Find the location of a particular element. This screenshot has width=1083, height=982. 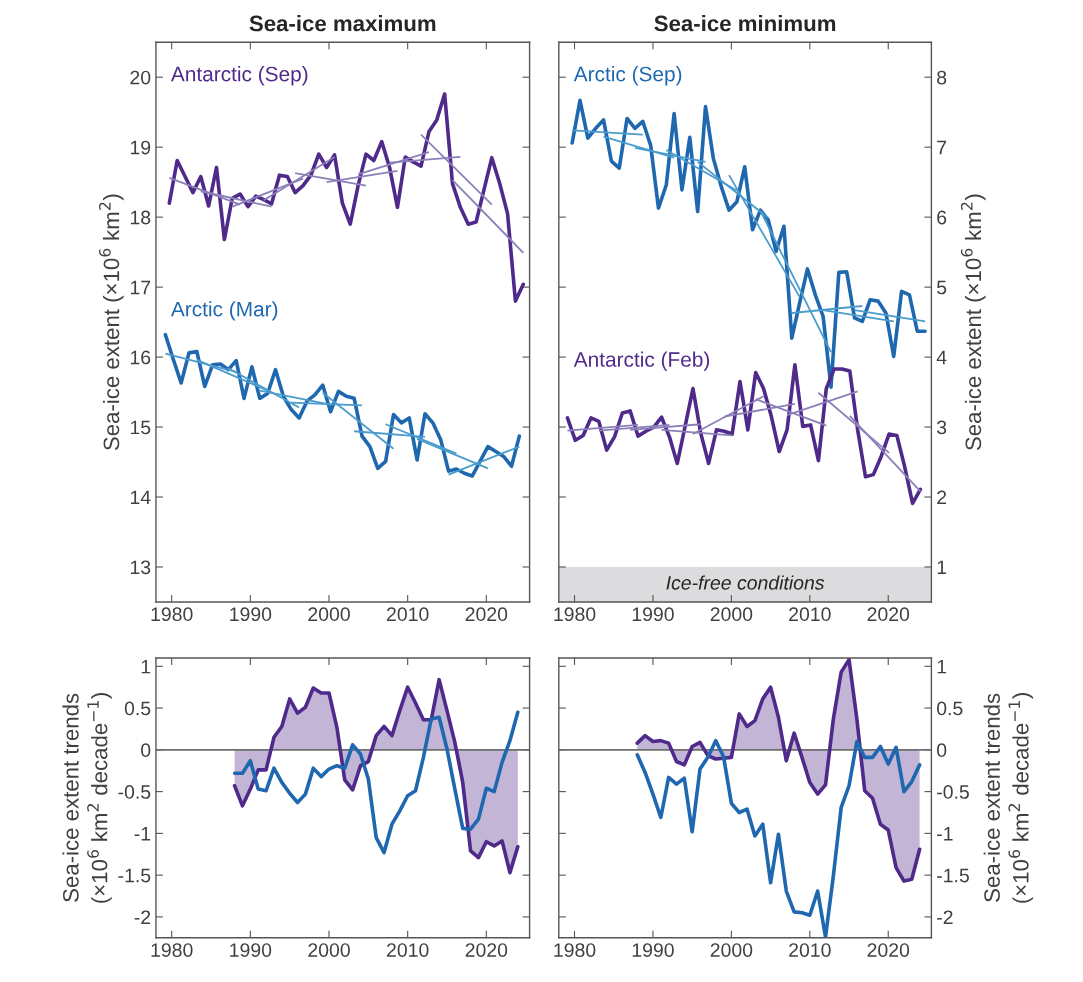

y-tick-label: 20 is located at coordinates (140, 77).